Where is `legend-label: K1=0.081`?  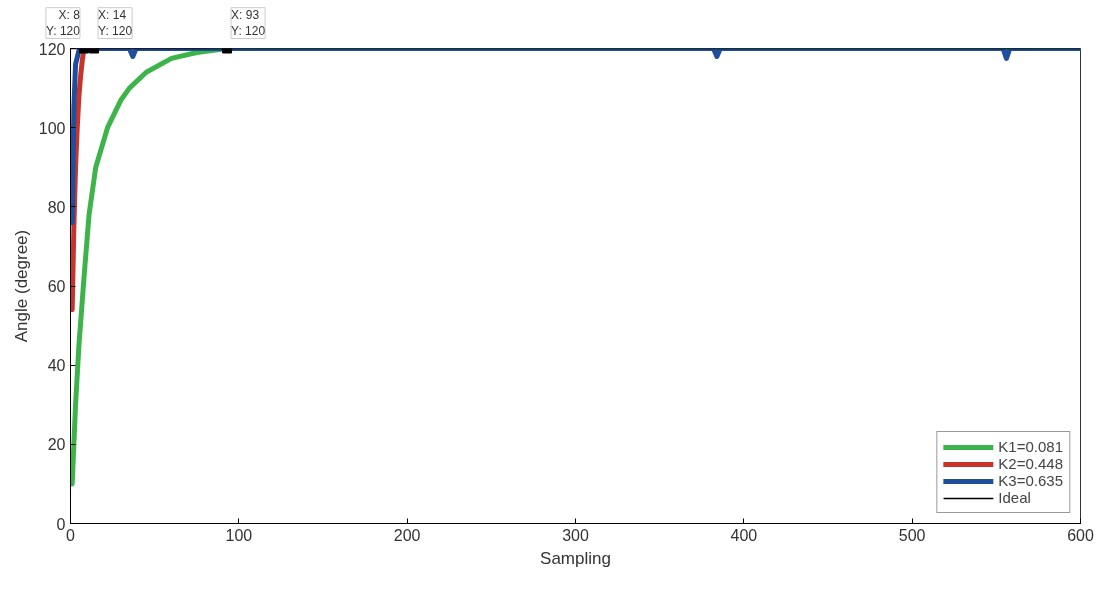
legend-label: K1=0.081 is located at coordinates (1030, 446).